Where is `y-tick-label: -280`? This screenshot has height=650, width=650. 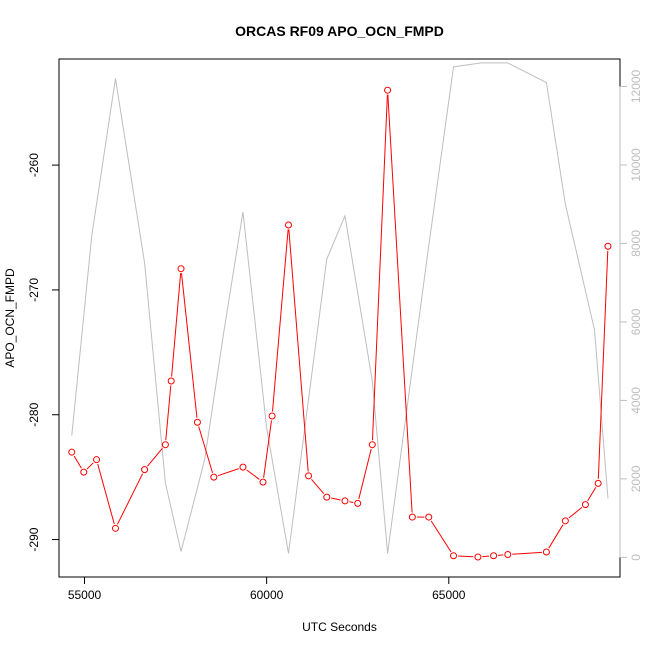 y-tick-label: -280 is located at coordinates (34, 414).